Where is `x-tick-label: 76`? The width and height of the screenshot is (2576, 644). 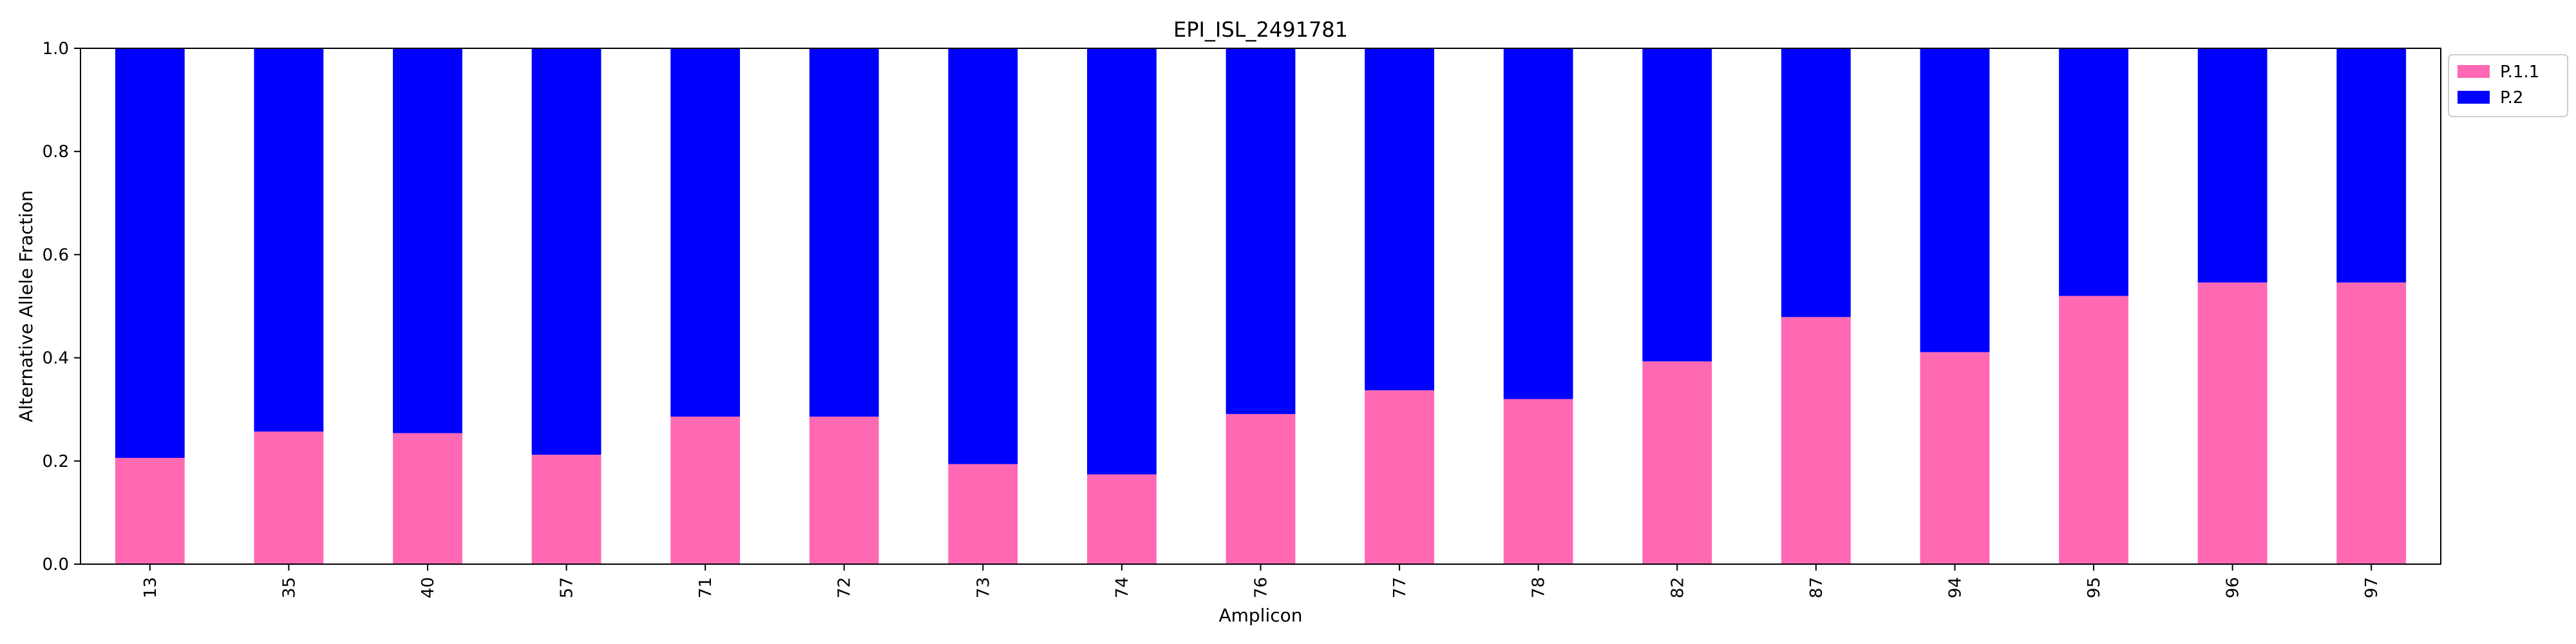 x-tick-label: 76 is located at coordinates (1261, 587).